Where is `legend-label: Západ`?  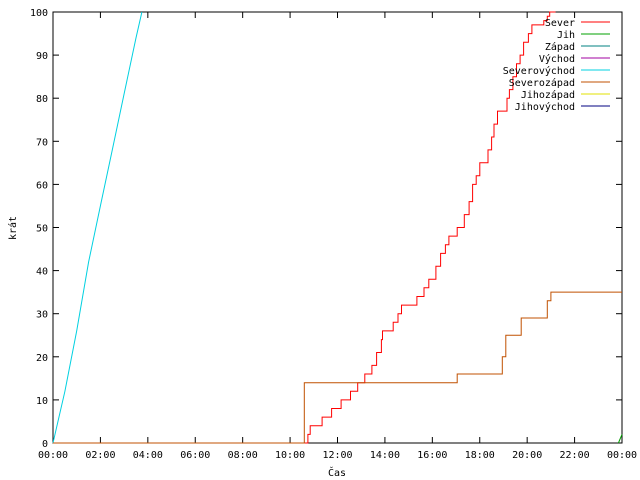
legend-label: Západ is located at coordinates (560, 47).